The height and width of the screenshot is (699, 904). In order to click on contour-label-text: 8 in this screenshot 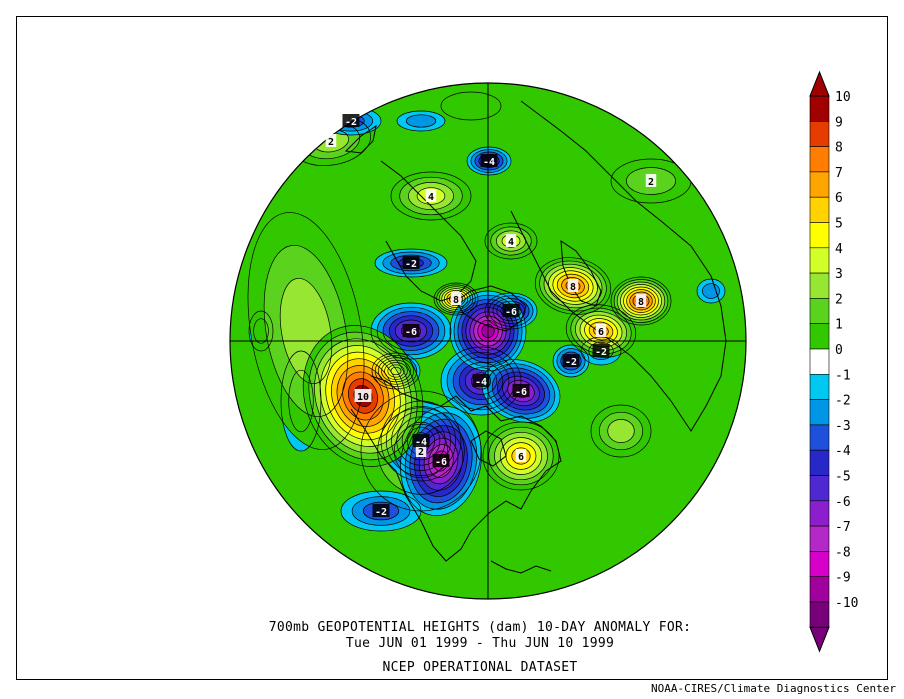, I will do `click(456, 300)`.